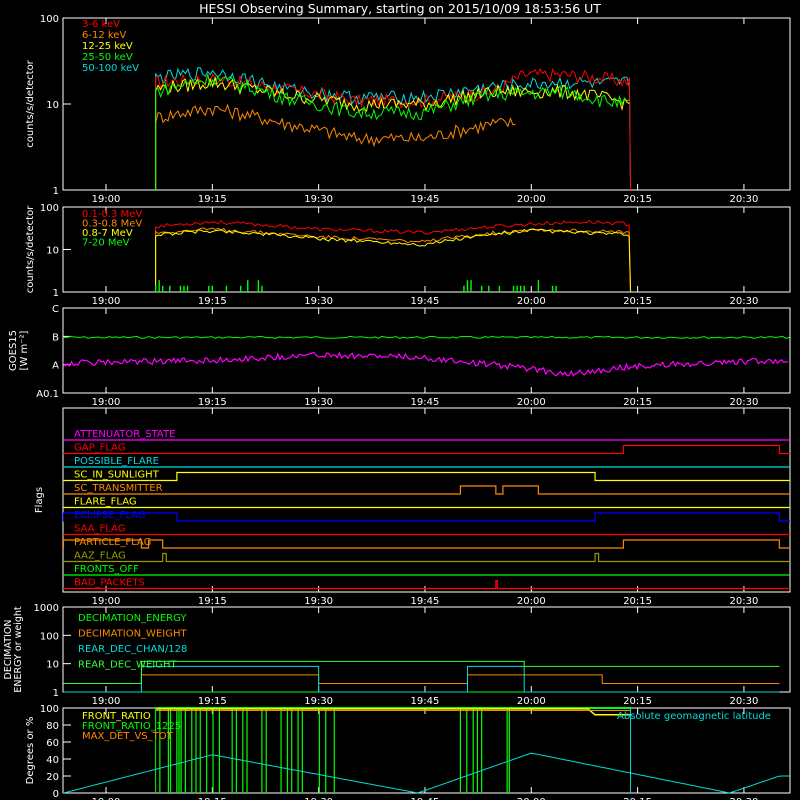 Image resolution: width=800 pixels, height=800 pixels. What do you see at coordinates (117, 475) in the screenshot?
I see `panel-3-flag-label-sc-in-sunlight: SC_IN_SUNLIGHT` at bounding box center [117, 475].